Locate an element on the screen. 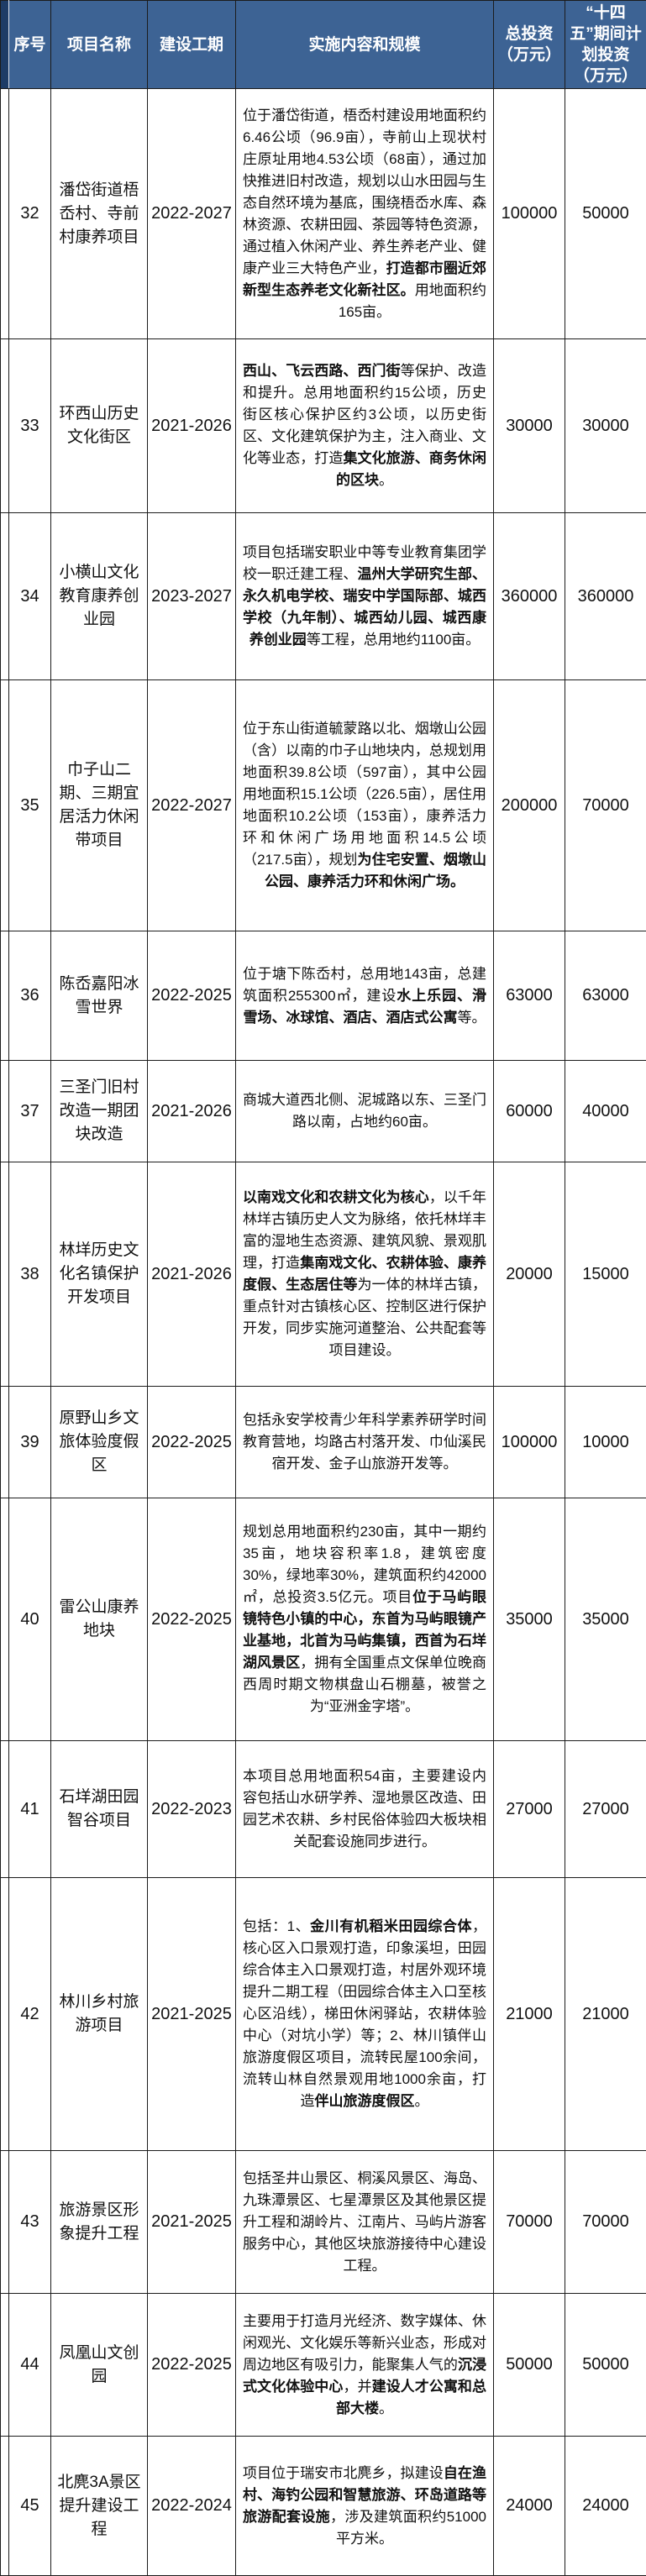  row-project-name: 旅游景区形象提升工程 is located at coordinates (100, 2222).